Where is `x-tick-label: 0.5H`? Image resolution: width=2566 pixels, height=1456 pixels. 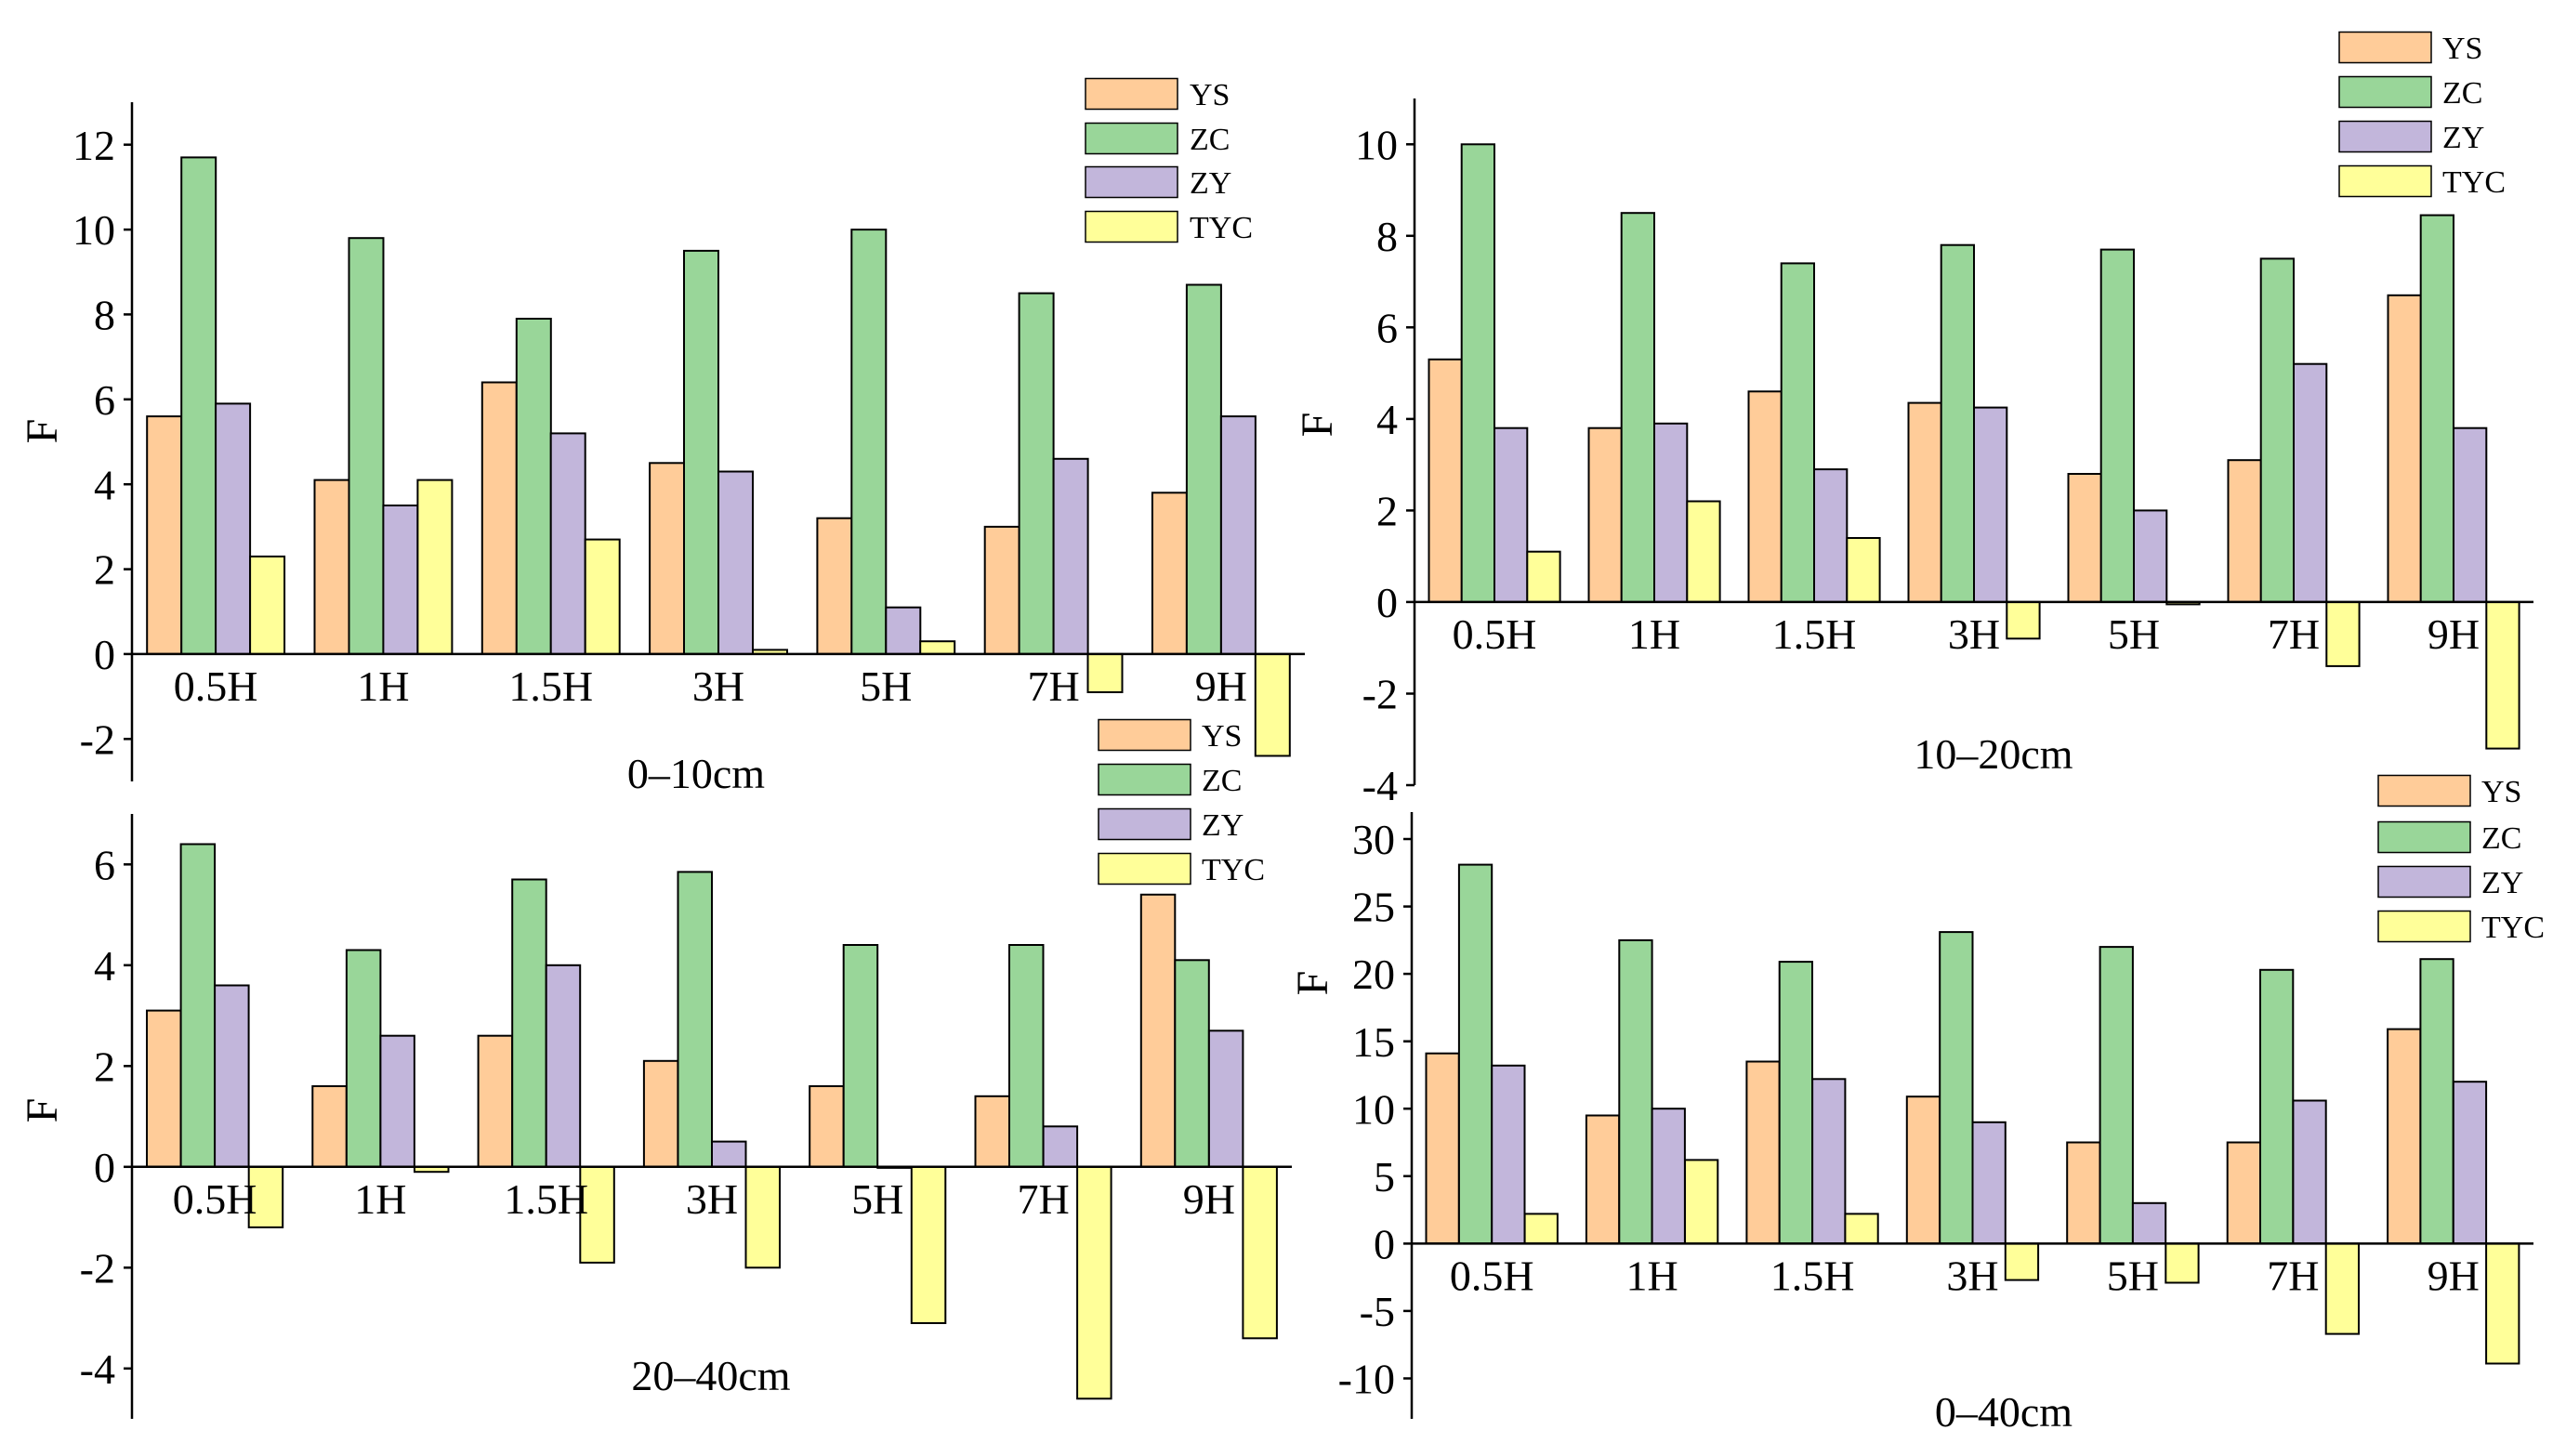 x-tick-label: 0.5H is located at coordinates (1492, 1275).